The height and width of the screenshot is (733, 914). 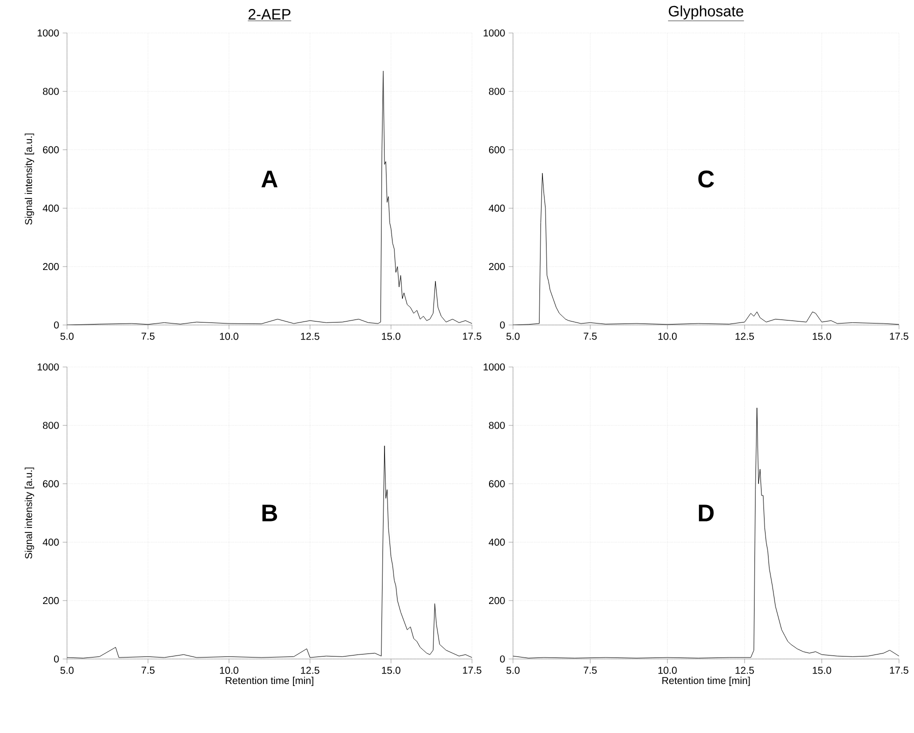 I want to click on annotation: B, so click(x=270, y=513).